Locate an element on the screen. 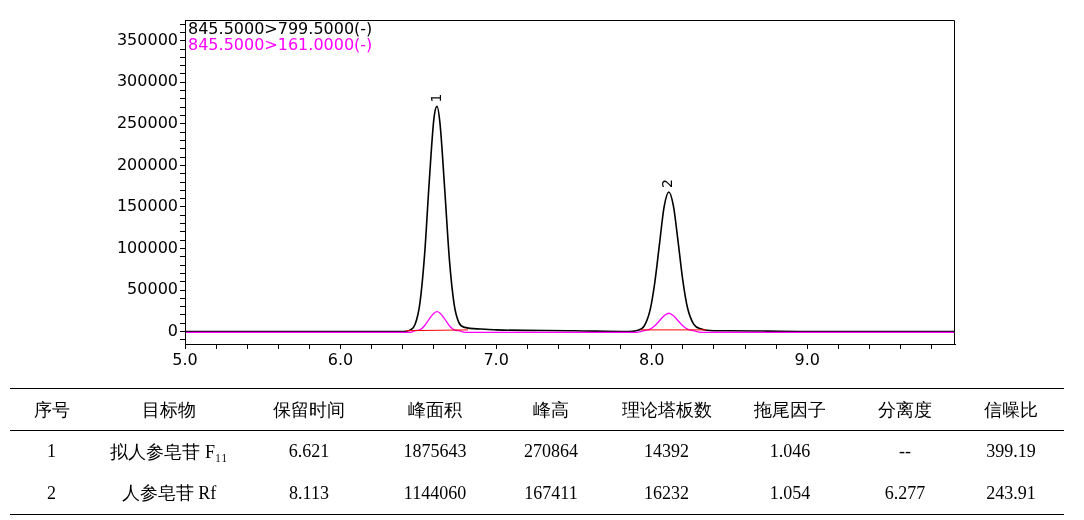 Image resolution: width=1084 pixels, height=520 pixels. text: 399.19 is located at coordinates (1011, 451).